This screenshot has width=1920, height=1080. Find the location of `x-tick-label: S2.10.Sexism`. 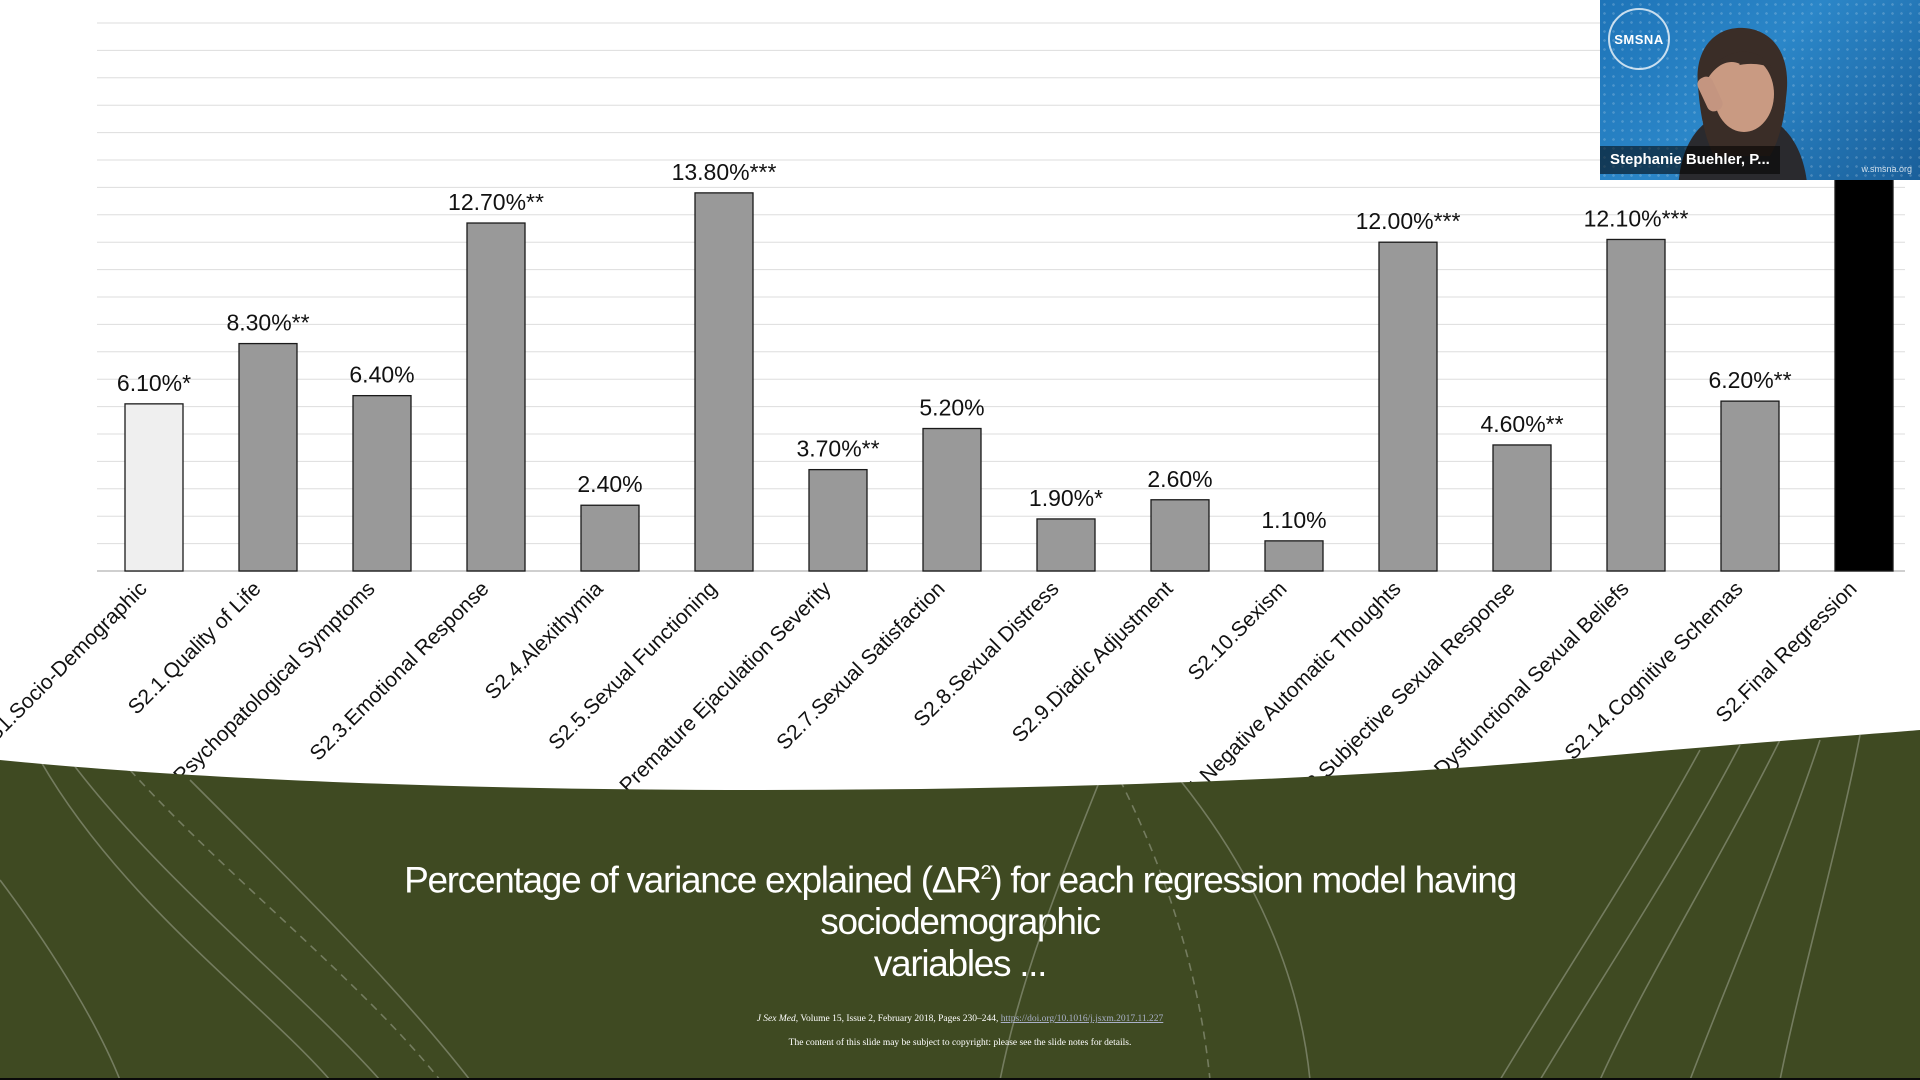

x-tick-label: S2.10.Sexism is located at coordinates (1238, 631).